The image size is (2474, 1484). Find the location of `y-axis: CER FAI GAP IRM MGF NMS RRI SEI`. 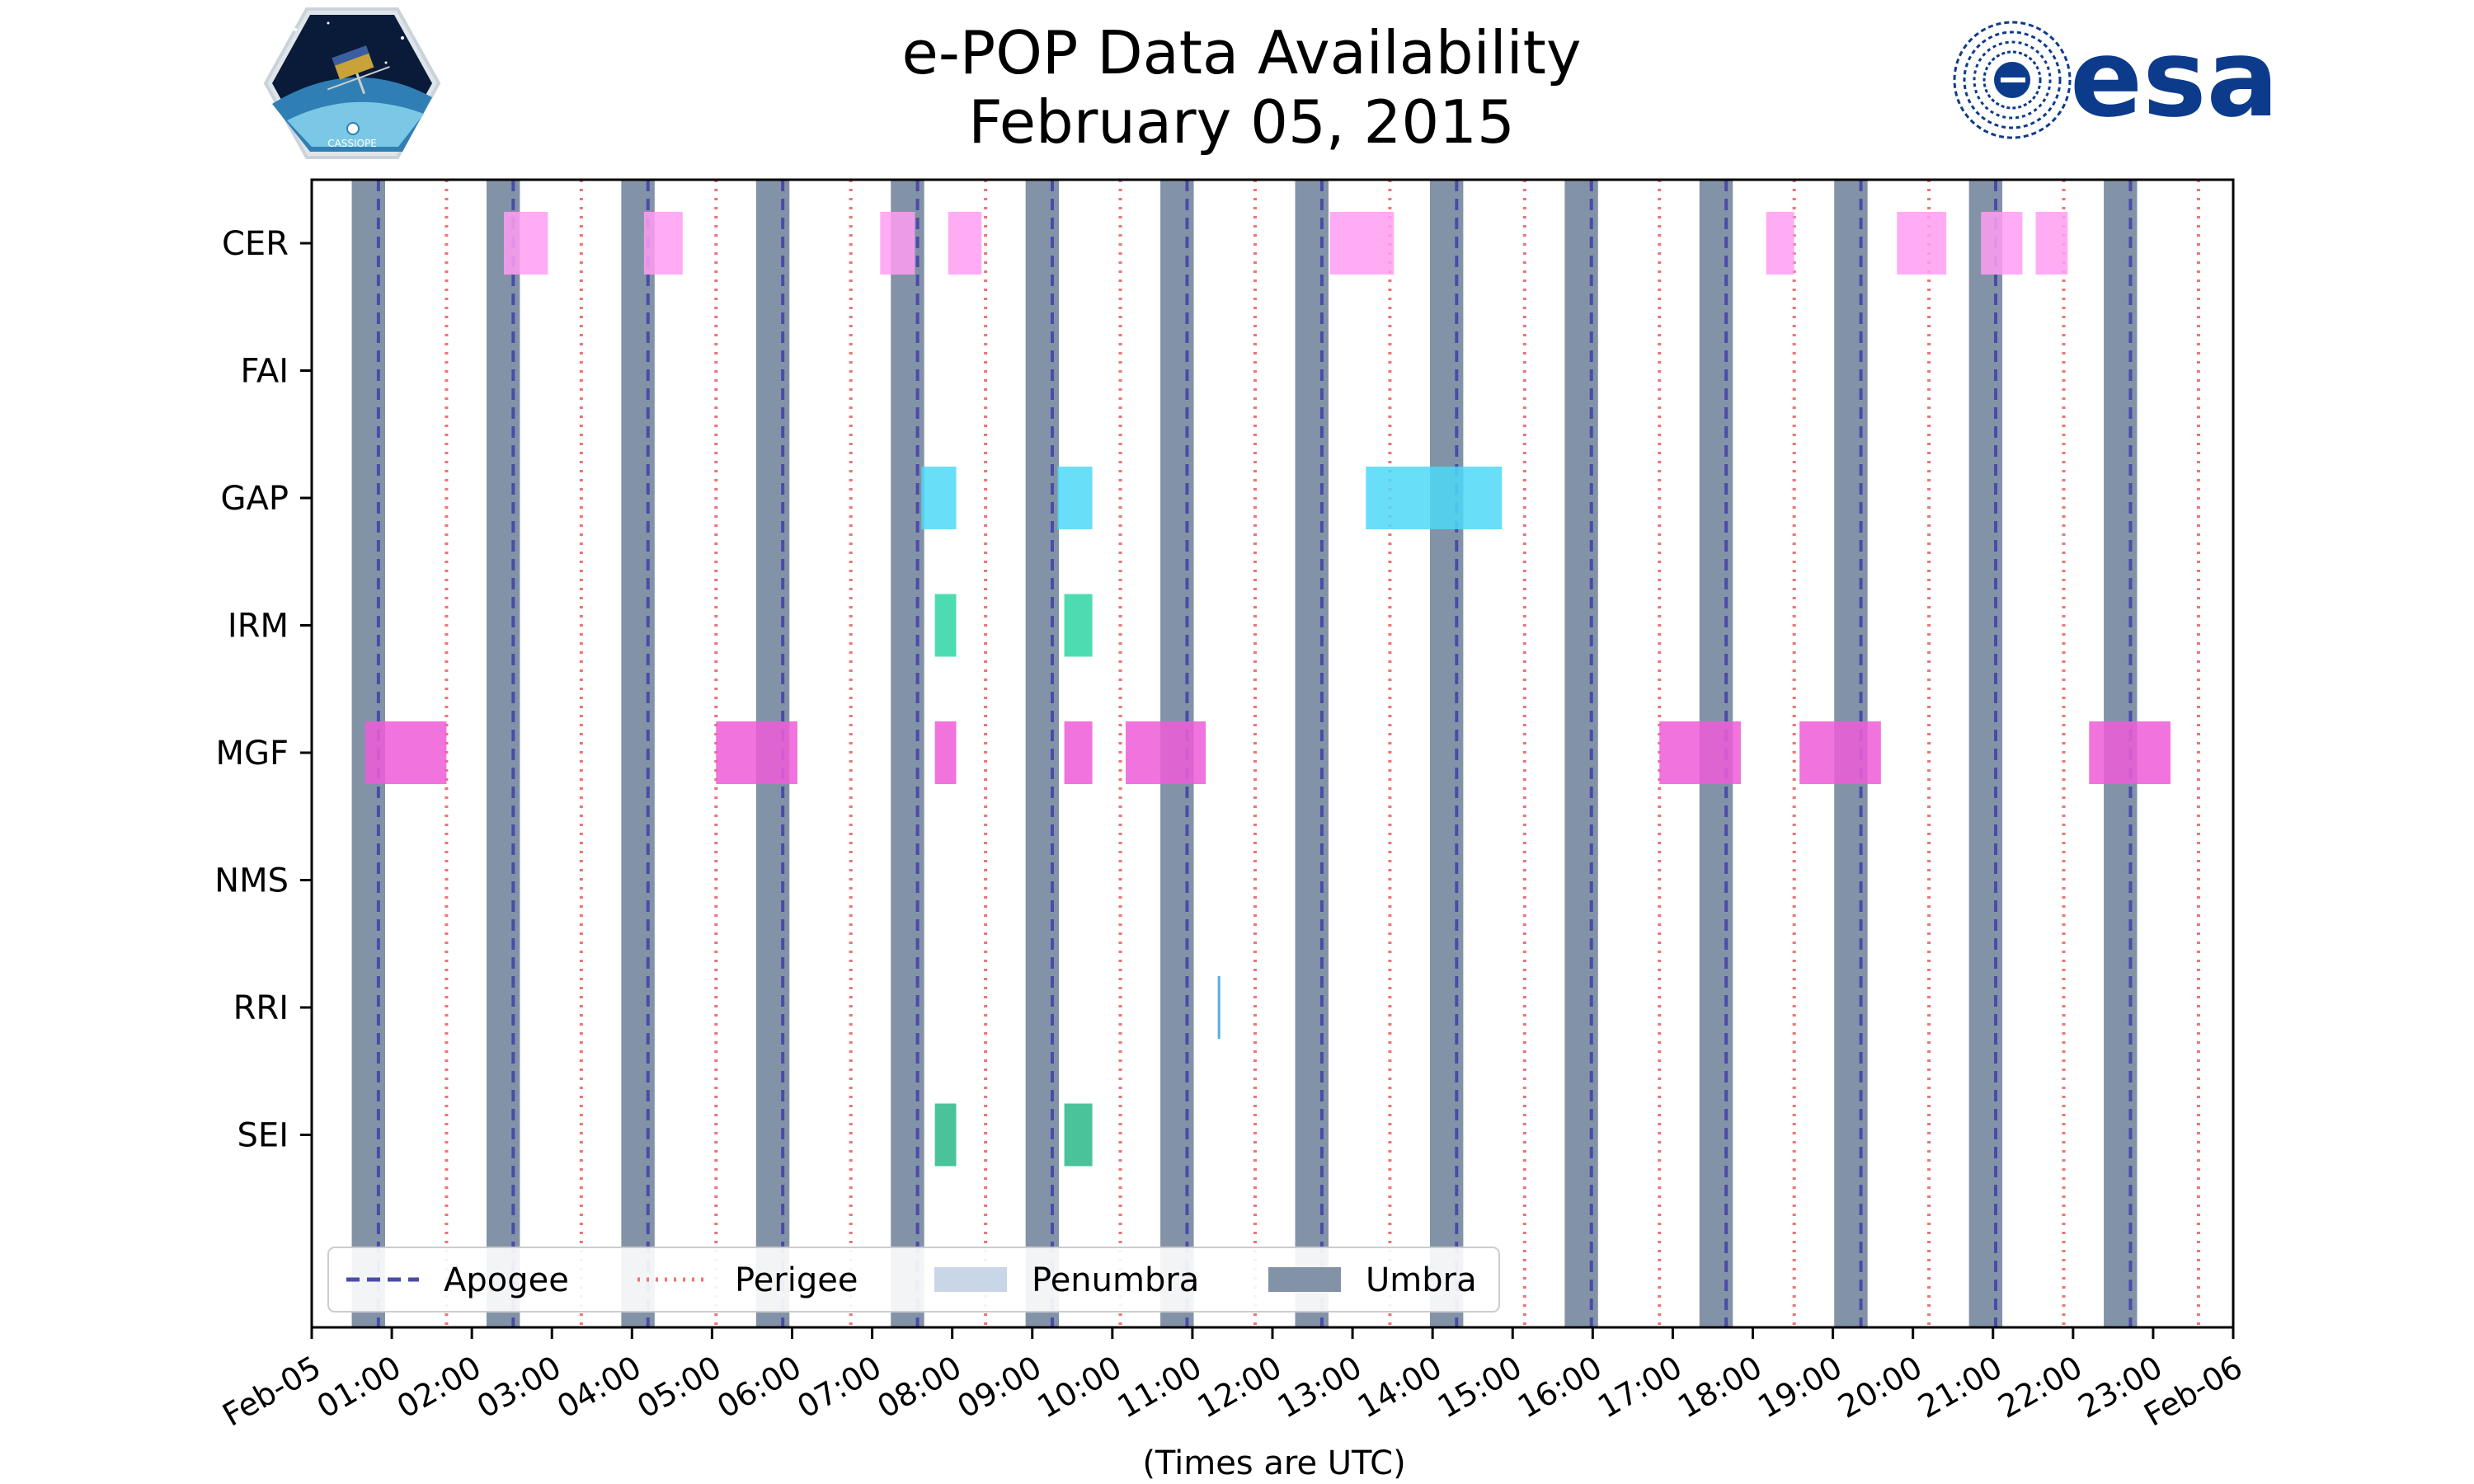

y-axis: CER FAI GAP IRM MGF NMS RRI SEI is located at coordinates (263, 690).